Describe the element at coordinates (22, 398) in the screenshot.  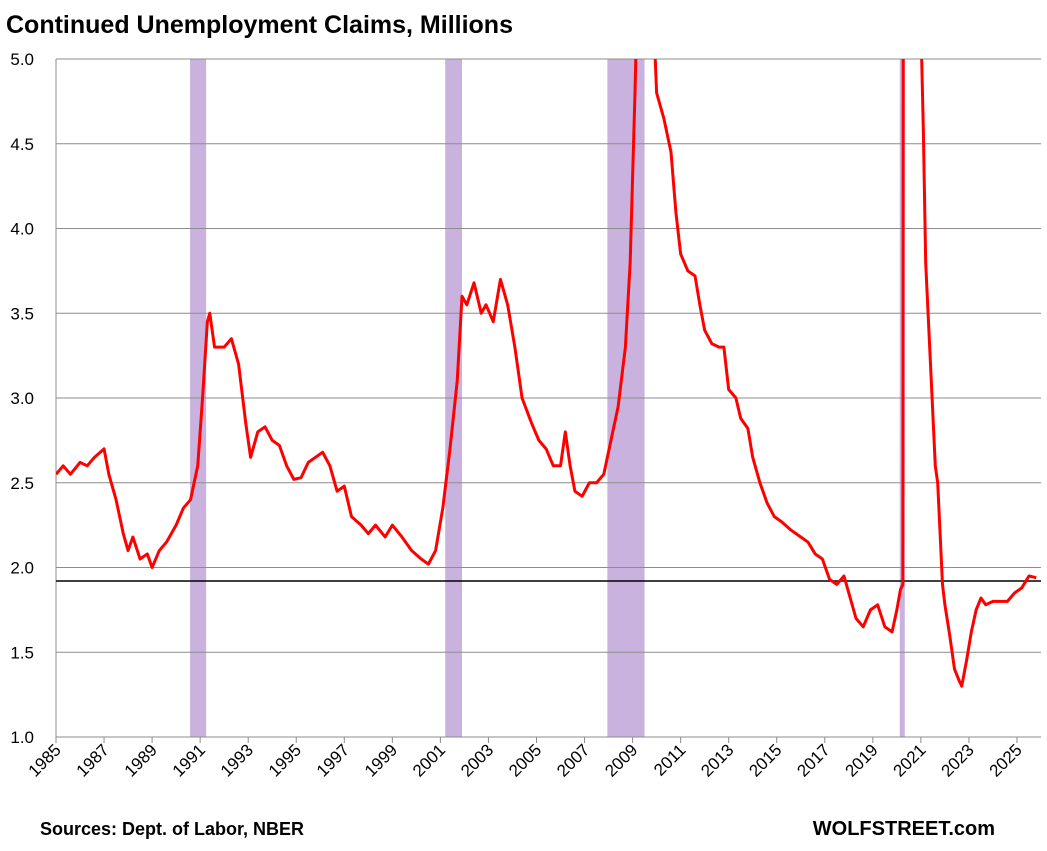
I see `y-tick-label: 3.0` at that location.